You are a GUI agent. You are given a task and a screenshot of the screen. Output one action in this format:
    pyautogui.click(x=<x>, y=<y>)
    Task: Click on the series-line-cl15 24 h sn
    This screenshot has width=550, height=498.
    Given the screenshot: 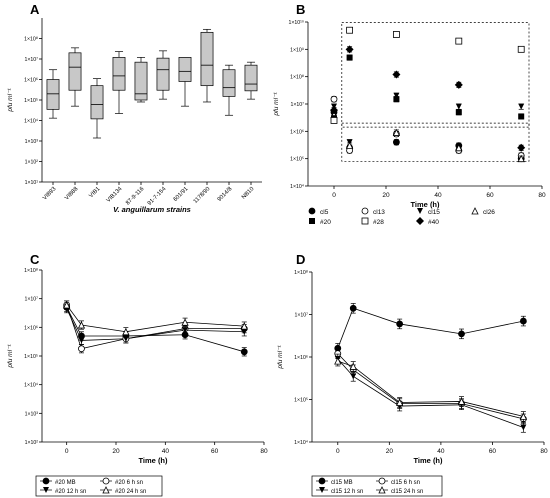 What is the action you would take?
    pyautogui.click(x=430, y=388)
    